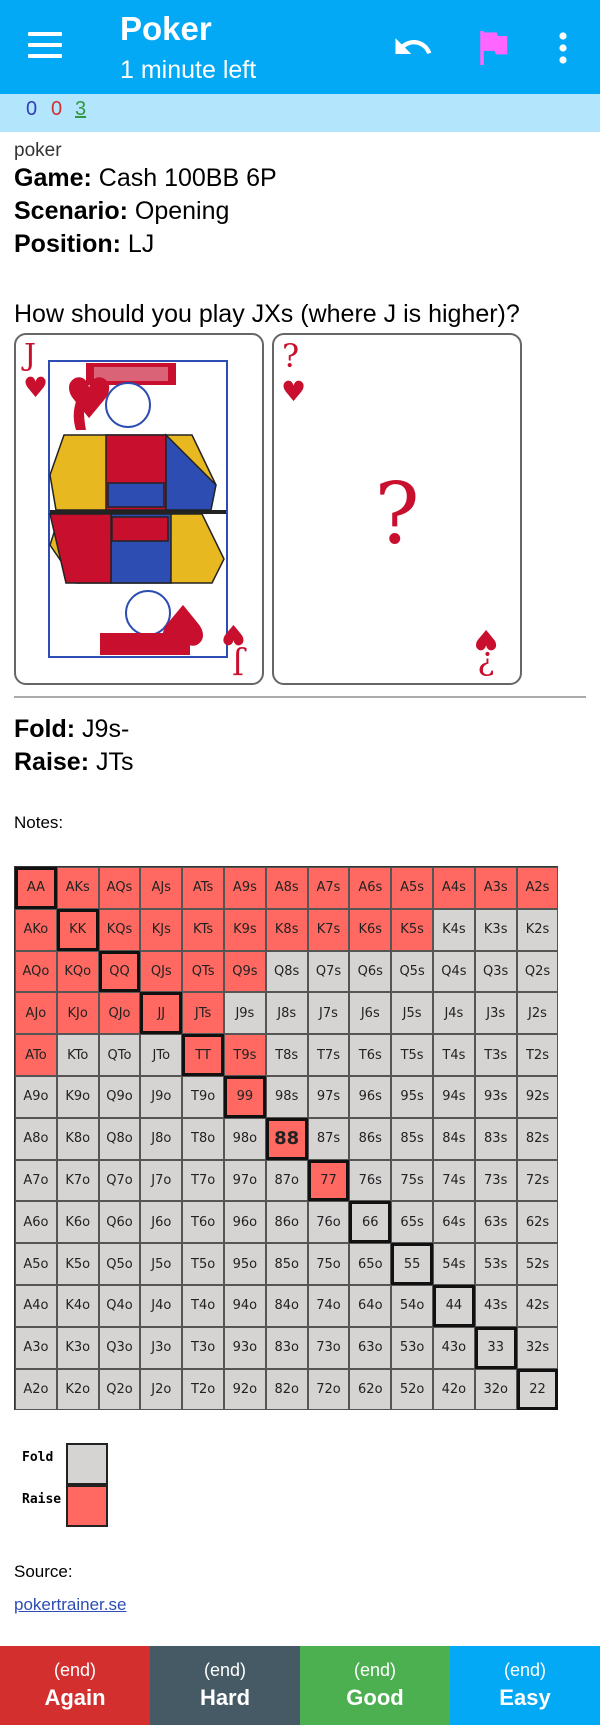 Image resolution: width=600 pixels, height=1725 pixels. What do you see at coordinates (328, 1306) in the screenshot?
I see `hand-cell-74o: 74o` at bounding box center [328, 1306].